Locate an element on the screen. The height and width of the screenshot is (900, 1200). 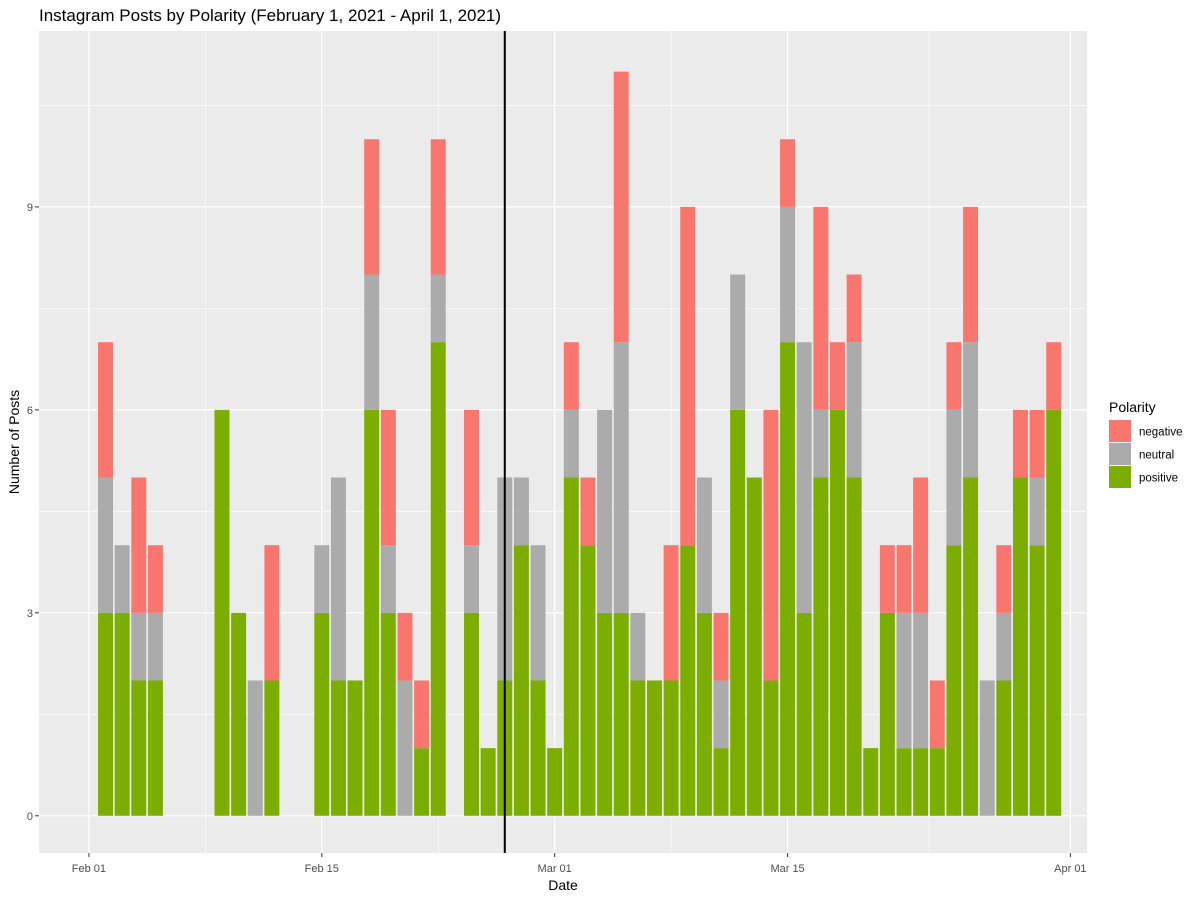
legend-key-neutral is located at coordinates (1120, 454).